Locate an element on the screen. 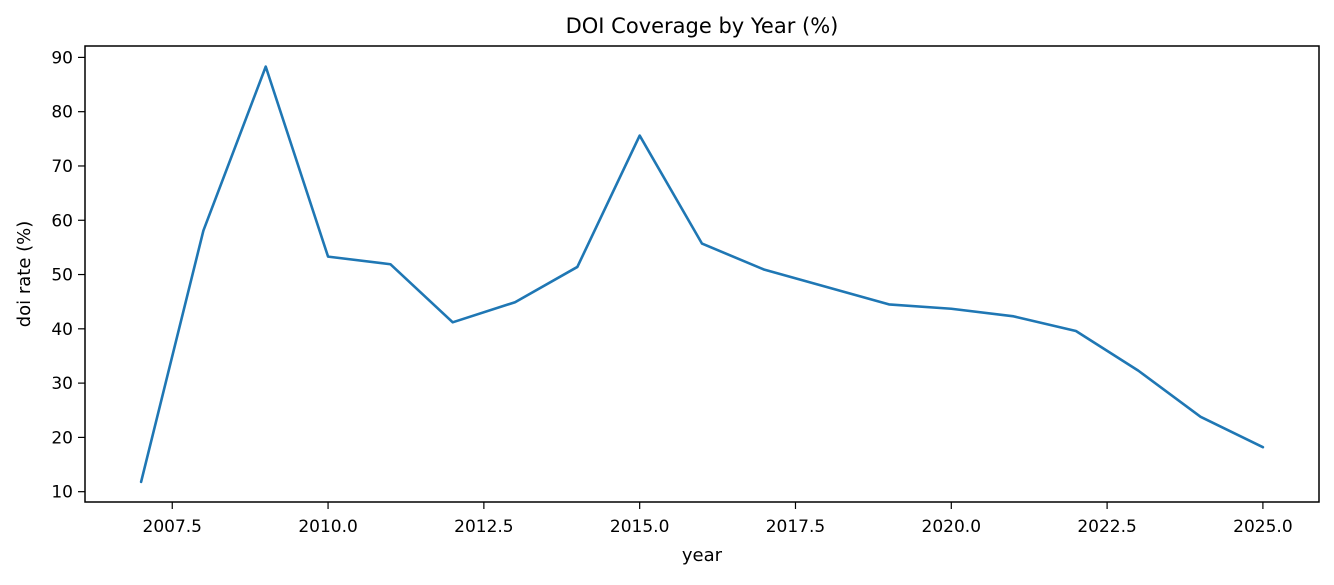 This screenshot has width=1334, height=585. y-tick-label: 40 is located at coordinates (62, 330).